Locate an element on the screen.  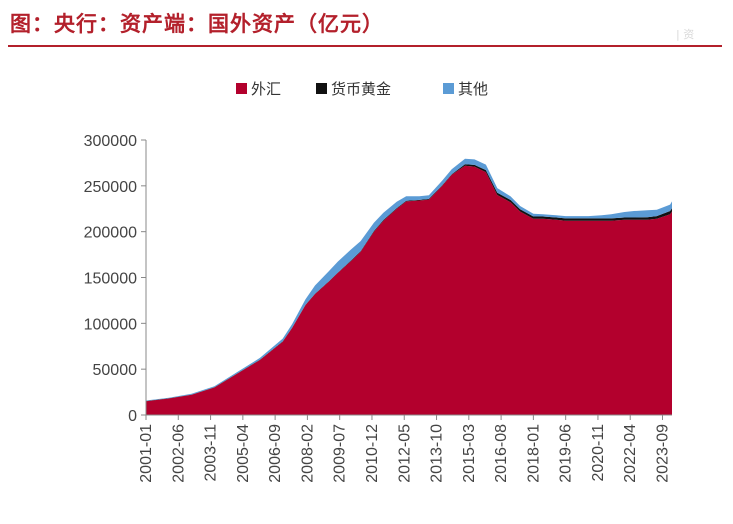
x-tick-label: 2010-12 is located at coordinates (372, 453).